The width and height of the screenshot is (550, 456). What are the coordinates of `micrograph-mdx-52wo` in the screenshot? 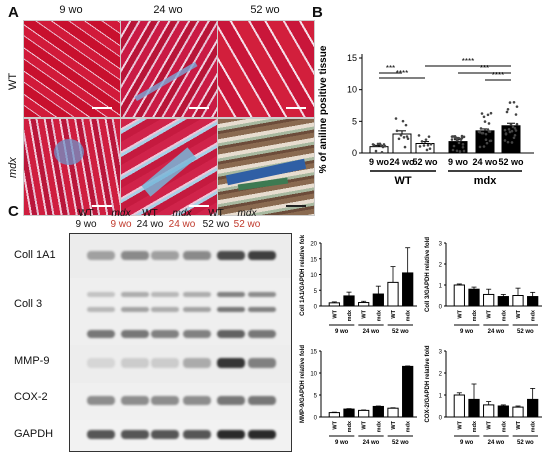 It's located at (266, 167).